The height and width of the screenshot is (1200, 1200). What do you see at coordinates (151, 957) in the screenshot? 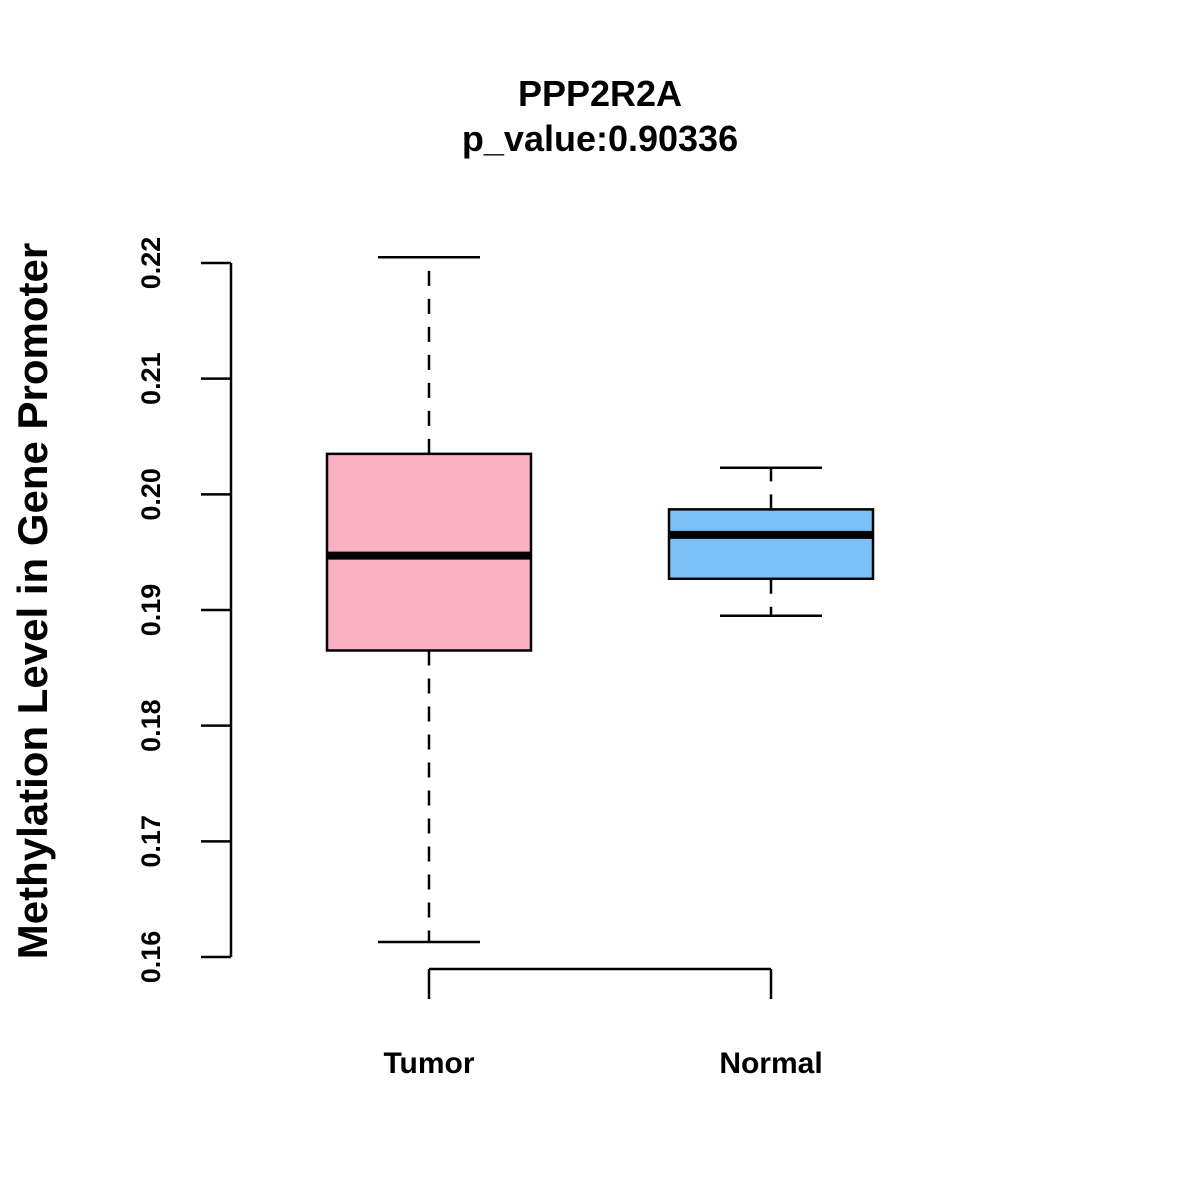
I see `y-tick-label: 0.16` at bounding box center [151, 957].